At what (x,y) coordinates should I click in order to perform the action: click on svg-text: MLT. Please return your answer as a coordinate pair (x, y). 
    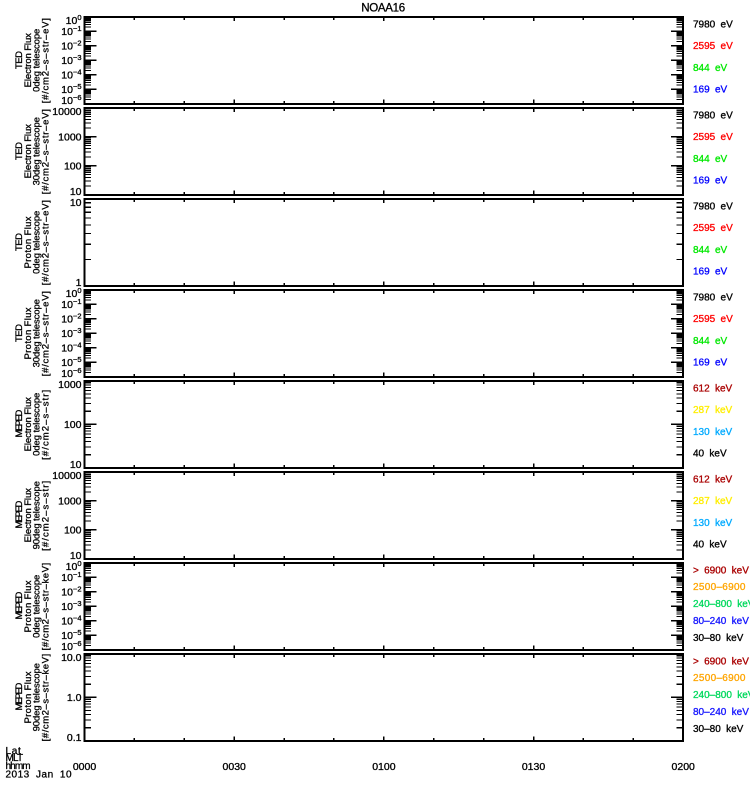
    Looking at the image, I should click on (15, 758).